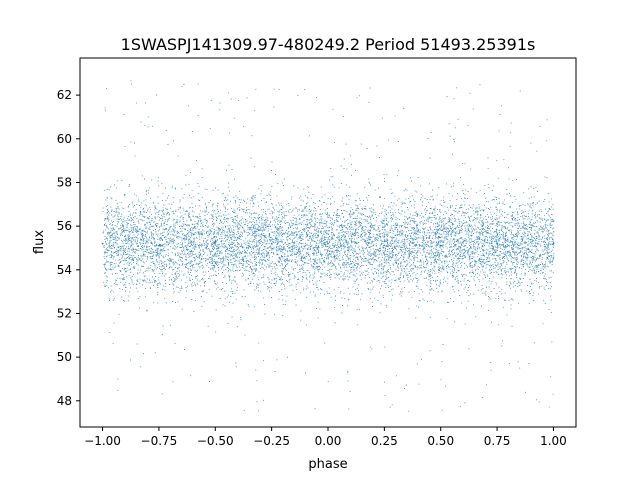  Describe the element at coordinates (64, 139) in the screenshot. I see `y-tick-label: 60` at that location.